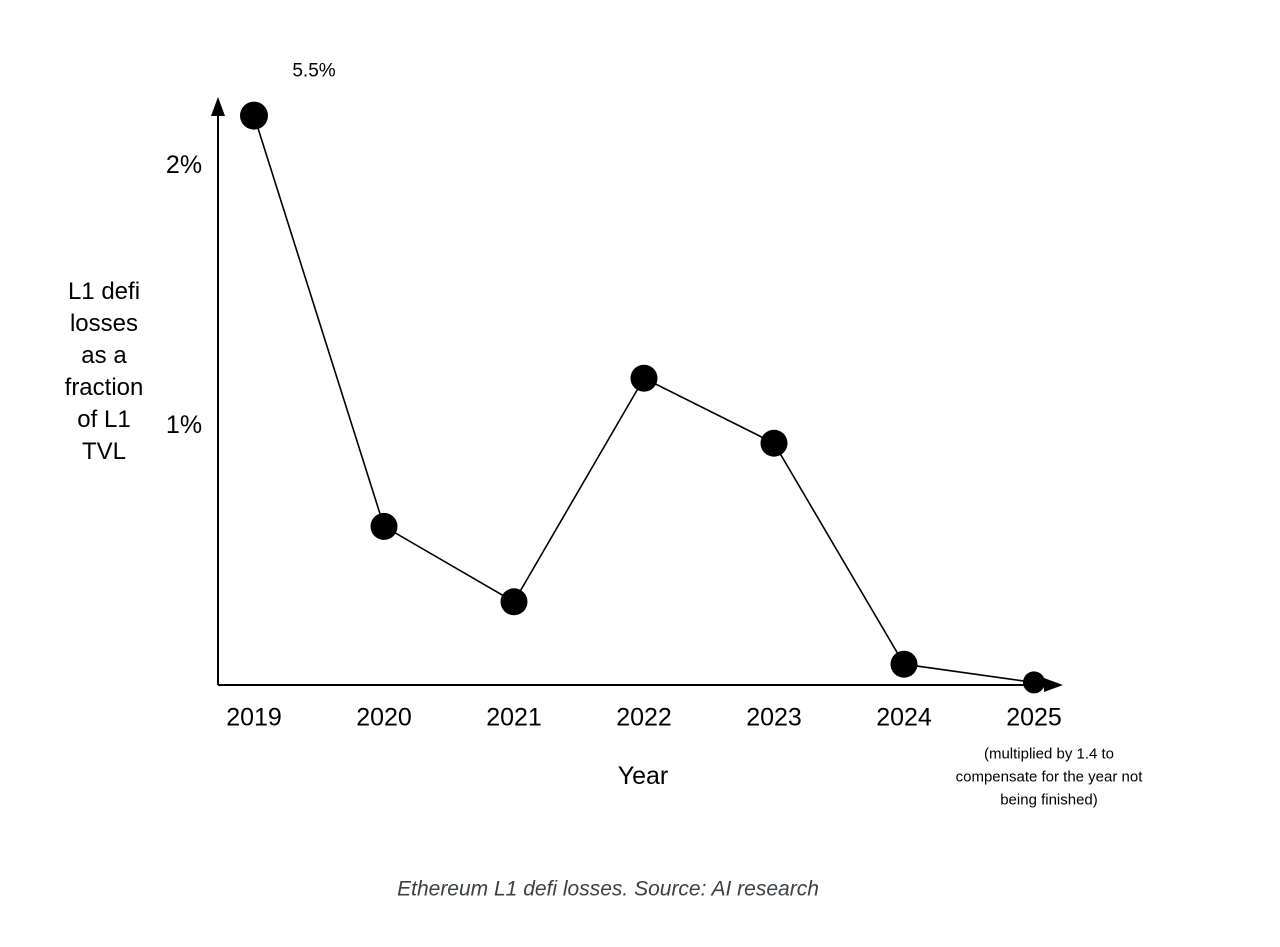 This screenshot has width=1280, height=947. What do you see at coordinates (774, 443) in the screenshot?
I see `data-point-2023` at bounding box center [774, 443].